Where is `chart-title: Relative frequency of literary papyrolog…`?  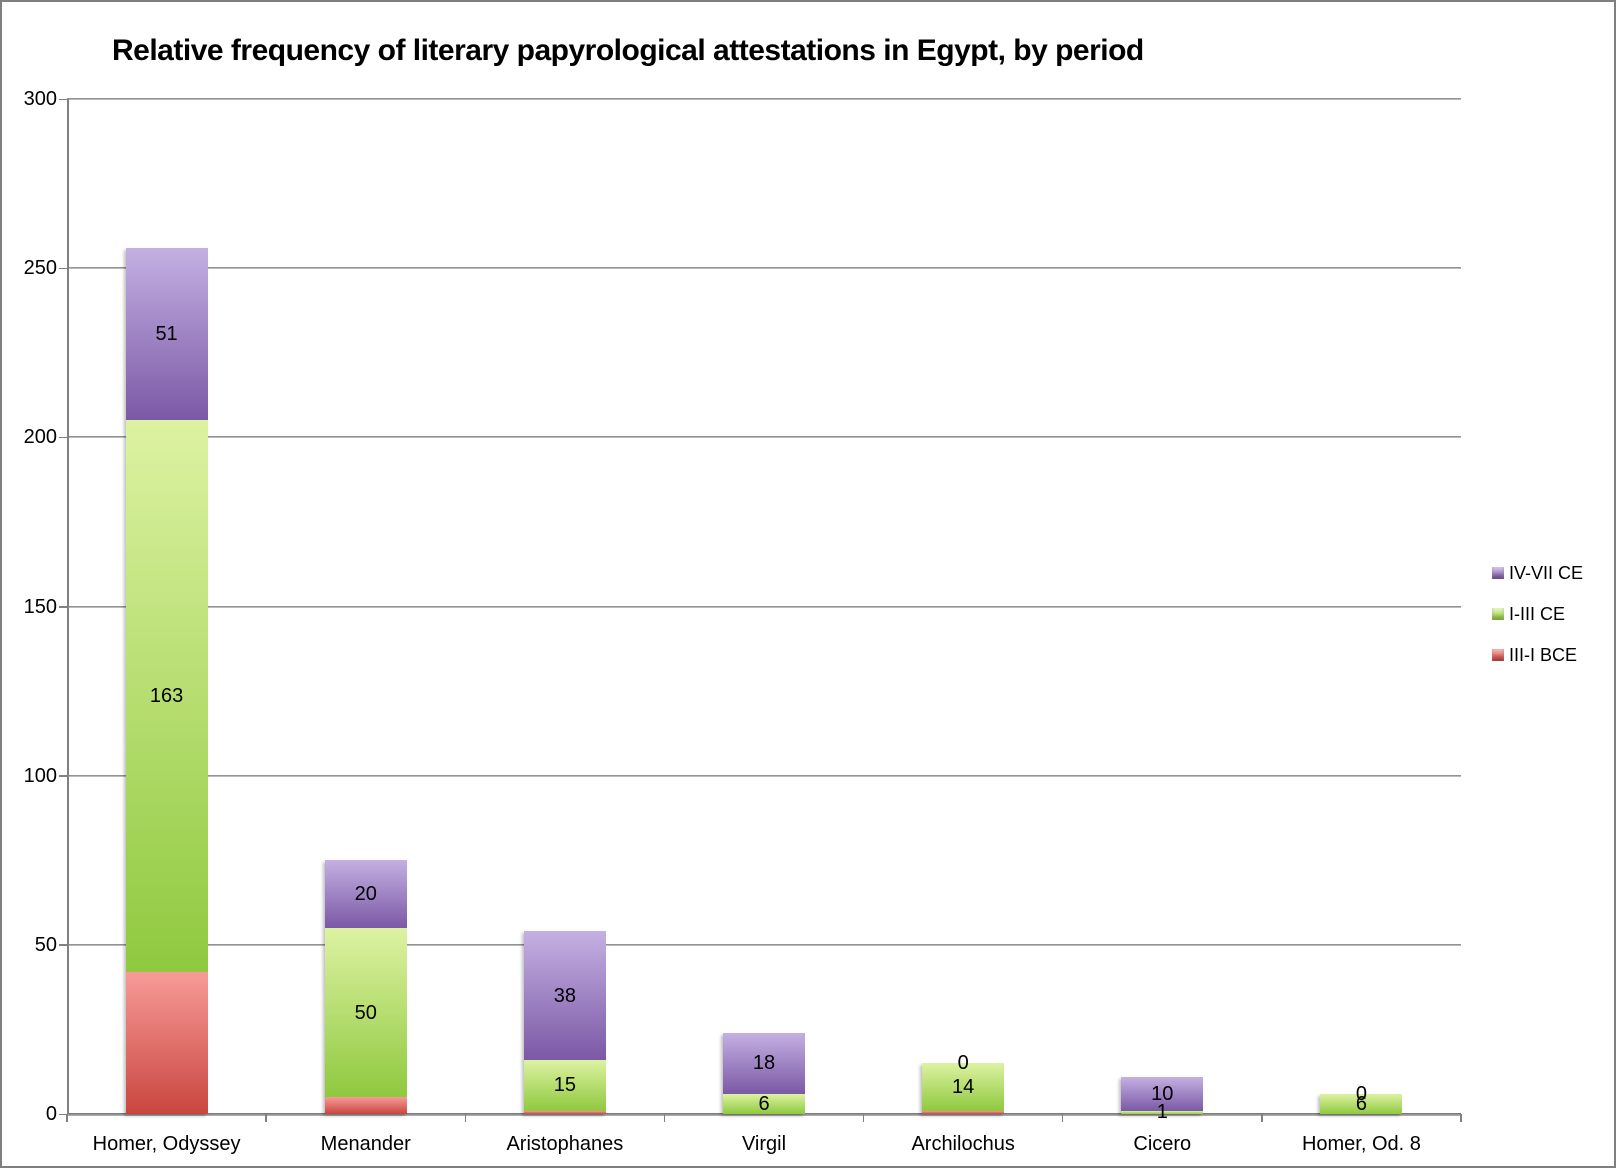 chart-title: Relative frequency of literary papyrolog… is located at coordinates (628, 50).